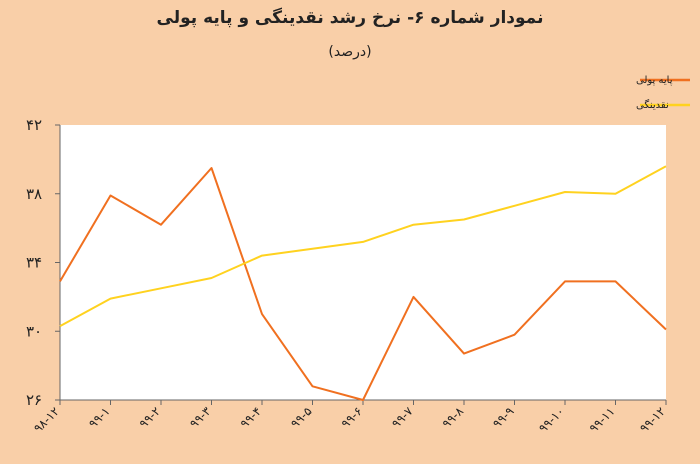 The width and height of the screenshot is (700, 464). I want to click on x-tick-label: ۹۹-۱۱, so click(601, 419).